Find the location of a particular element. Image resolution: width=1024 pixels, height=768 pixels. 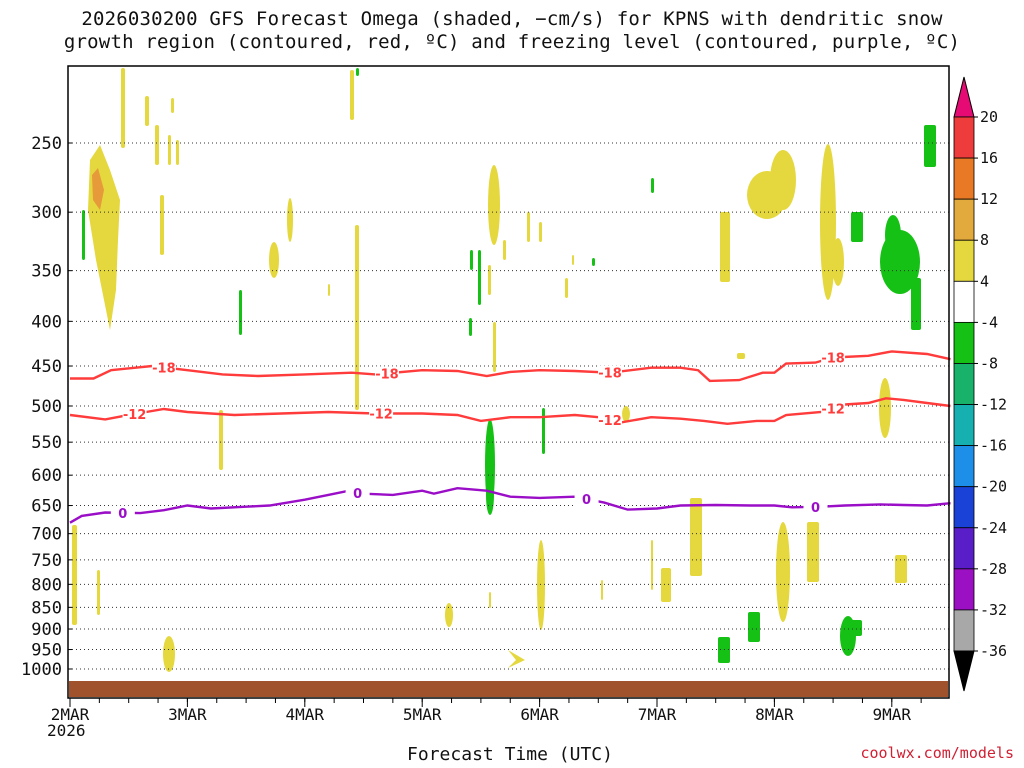

x-tick-label: 7MAR is located at coordinates (657, 714).